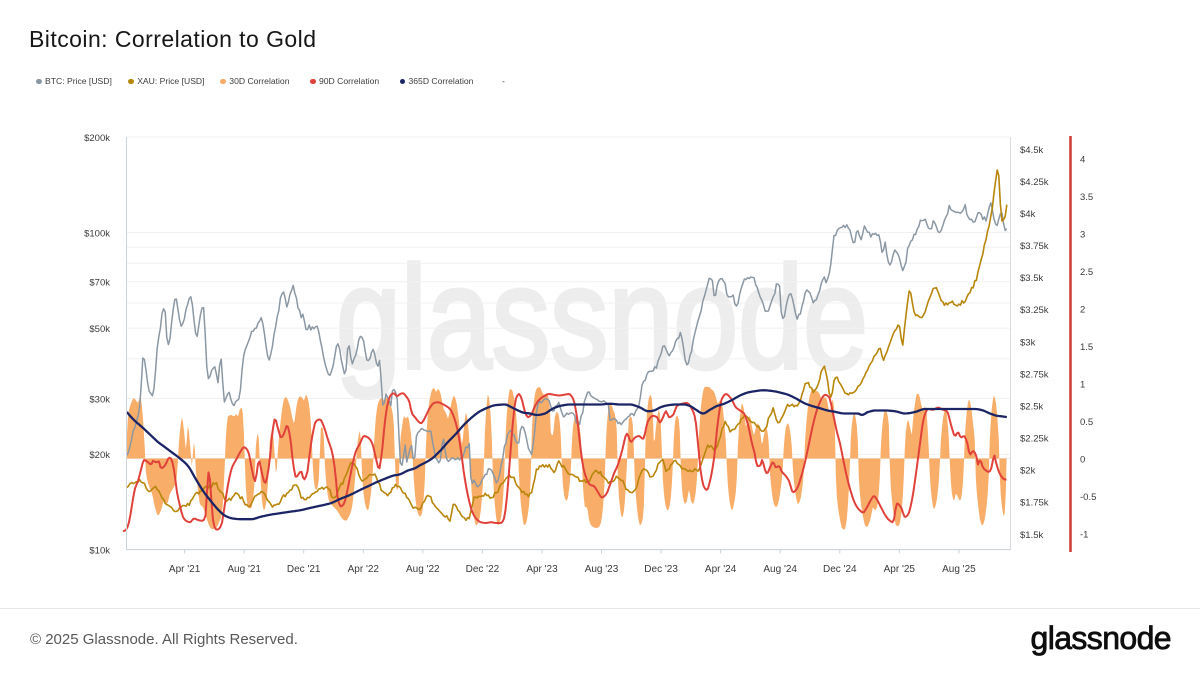 This screenshot has height=675, width=1200. Describe the element at coordinates (483, 569) in the screenshot. I see `svg-text: Dec '22` at that location.